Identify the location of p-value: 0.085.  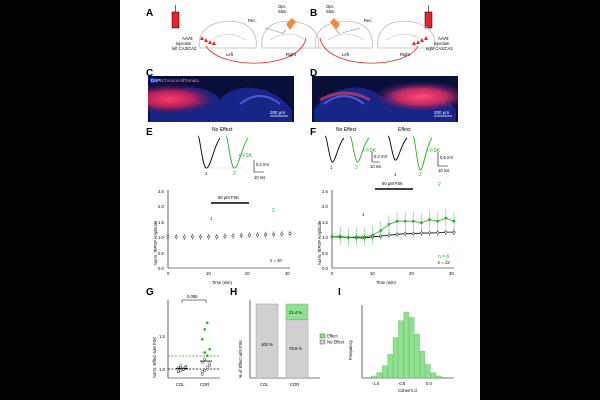
(192, 296).